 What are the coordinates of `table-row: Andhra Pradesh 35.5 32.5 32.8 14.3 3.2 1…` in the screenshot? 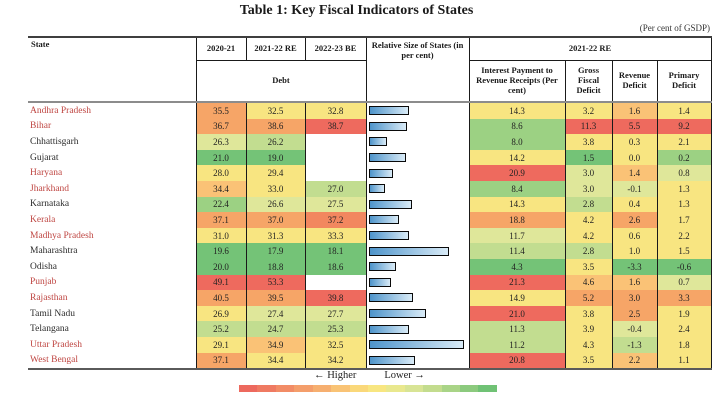 It's located at (370, 110).